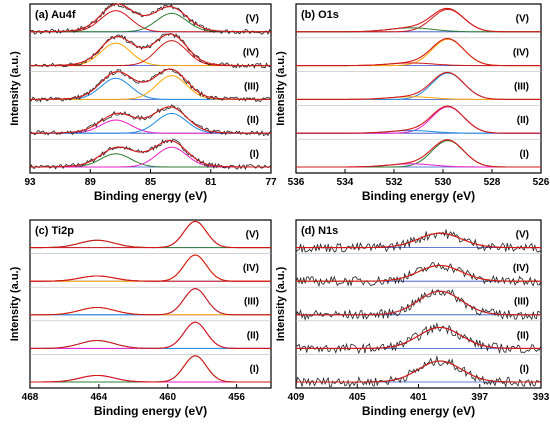 The width and height of the screenshot is (550, 431). Describe the element at coordinates (30, 182) in the screenshot. I see `x-tick-label: 93` at that location.